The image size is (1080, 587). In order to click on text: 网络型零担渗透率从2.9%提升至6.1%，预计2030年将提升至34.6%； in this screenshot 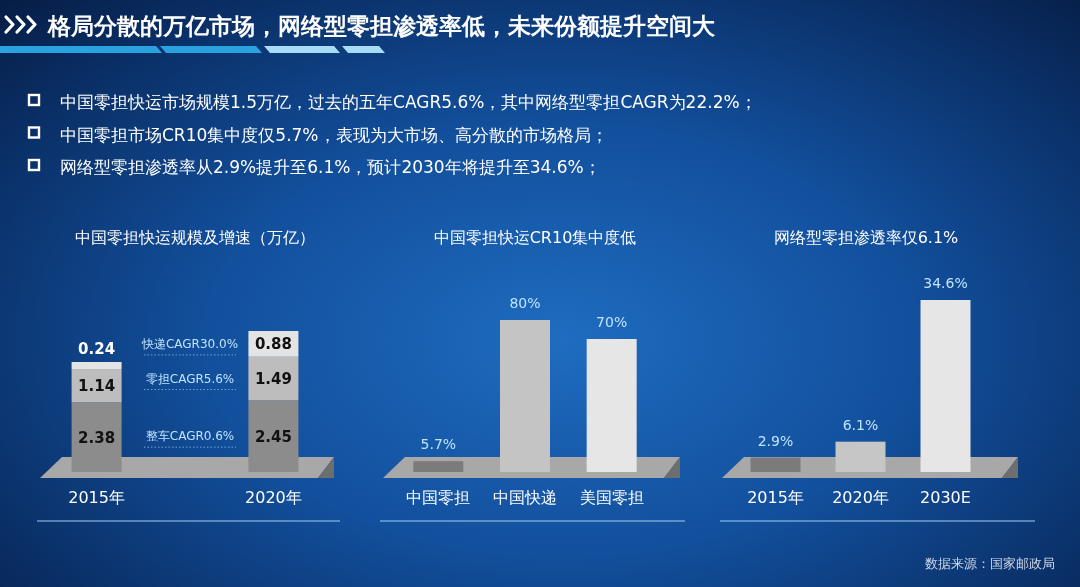, I will do `click(330, 167)`.